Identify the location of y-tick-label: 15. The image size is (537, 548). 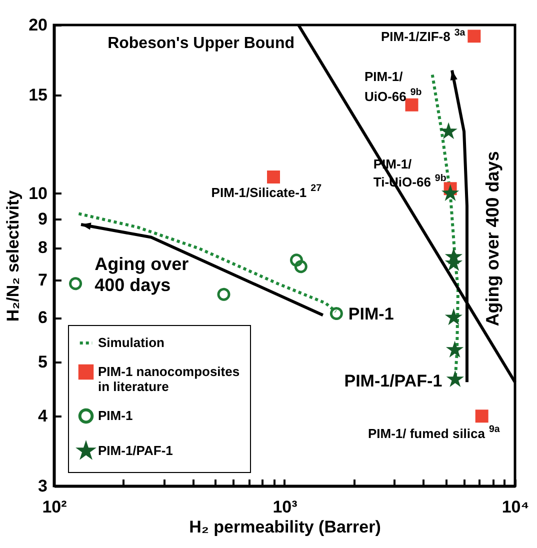
(38, 94).